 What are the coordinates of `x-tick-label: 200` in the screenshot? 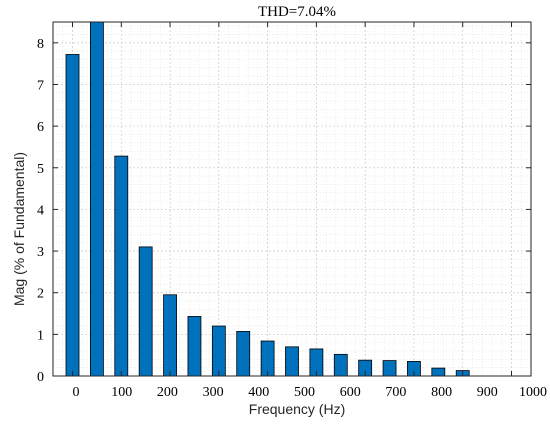 It's located at (167, 392).